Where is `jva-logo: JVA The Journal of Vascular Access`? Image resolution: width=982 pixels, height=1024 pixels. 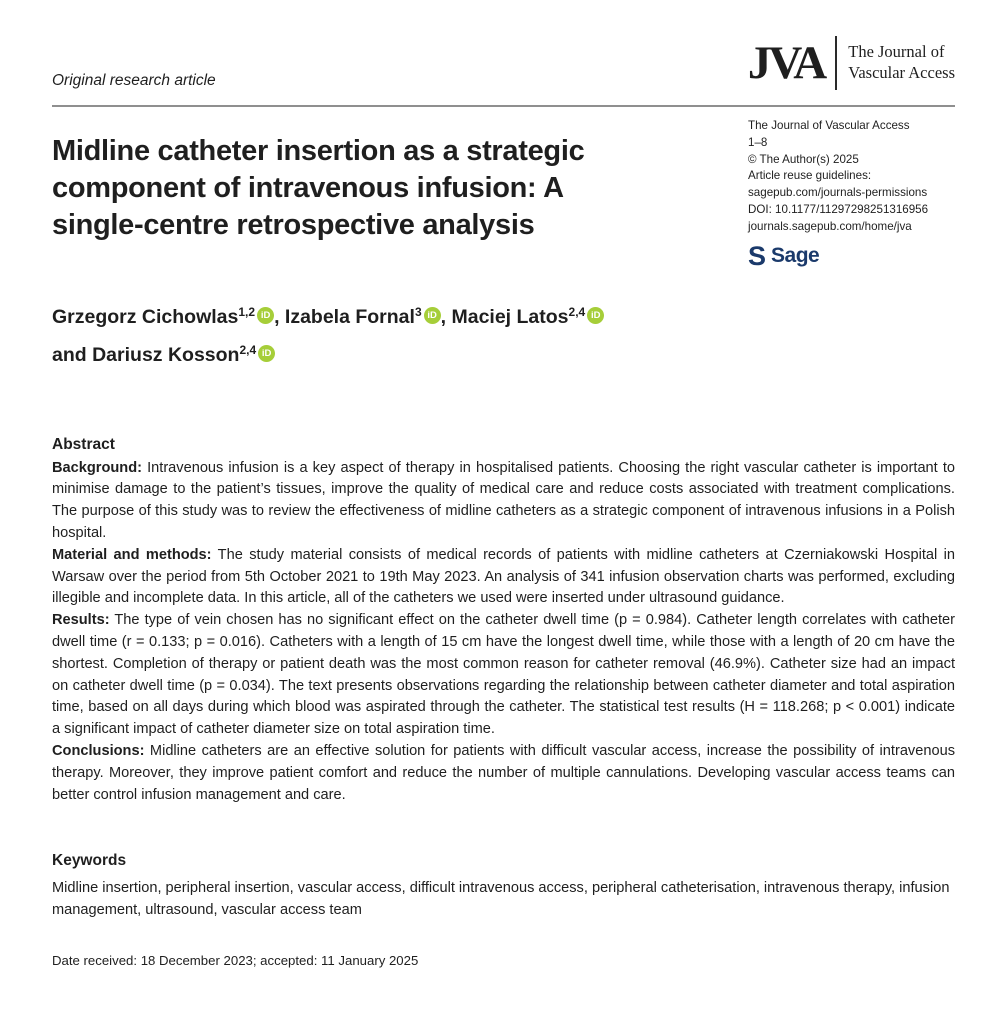 jva-logo: JVA The Journal of Vascular Access is located at coordinates (851, 63).